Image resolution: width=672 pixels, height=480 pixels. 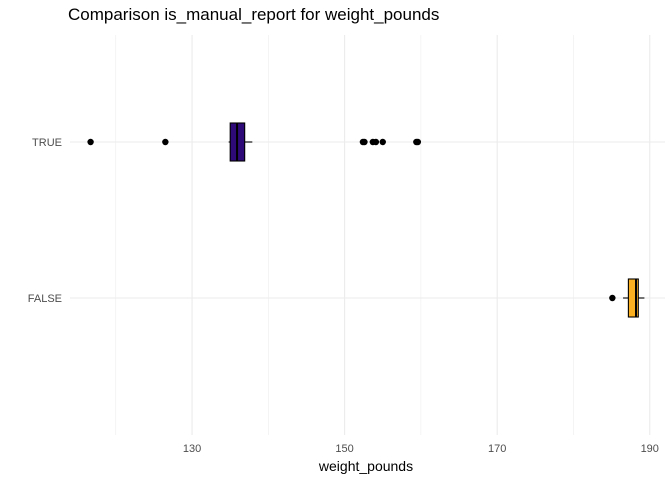 I want to click on x-tick-label: 190, so click(x=650, y=449).